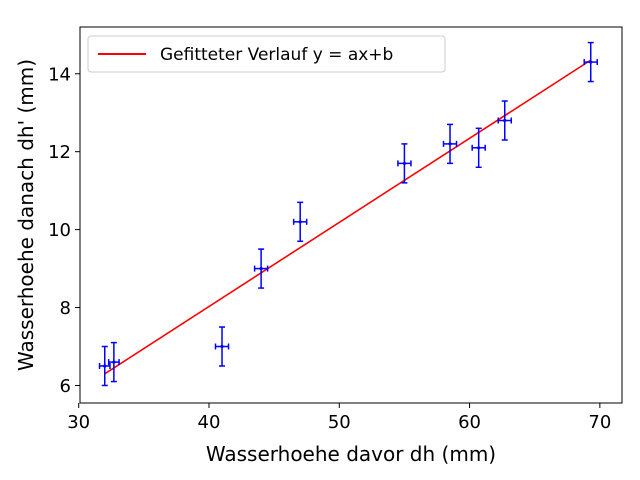 This screenshot has height=480, width=640. I want to click on x-tick-label: 50, so click(339, 422).